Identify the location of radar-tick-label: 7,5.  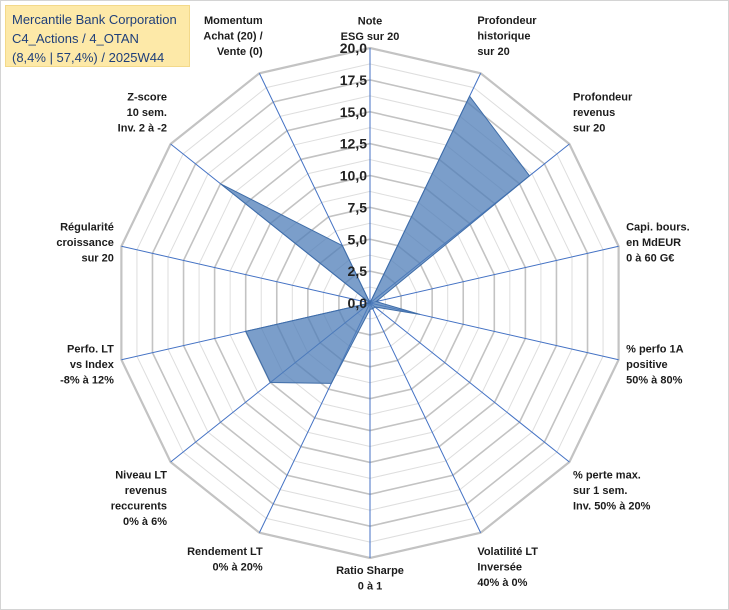
(358, 207).